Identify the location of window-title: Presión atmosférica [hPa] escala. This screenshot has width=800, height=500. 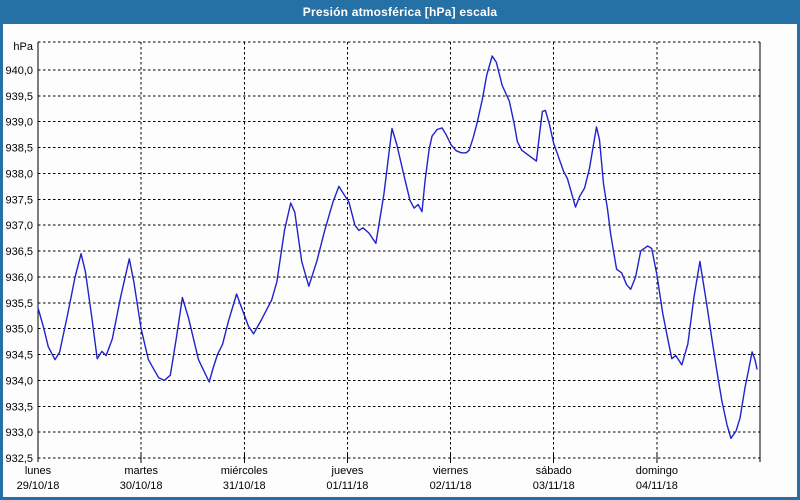
(400, 12).